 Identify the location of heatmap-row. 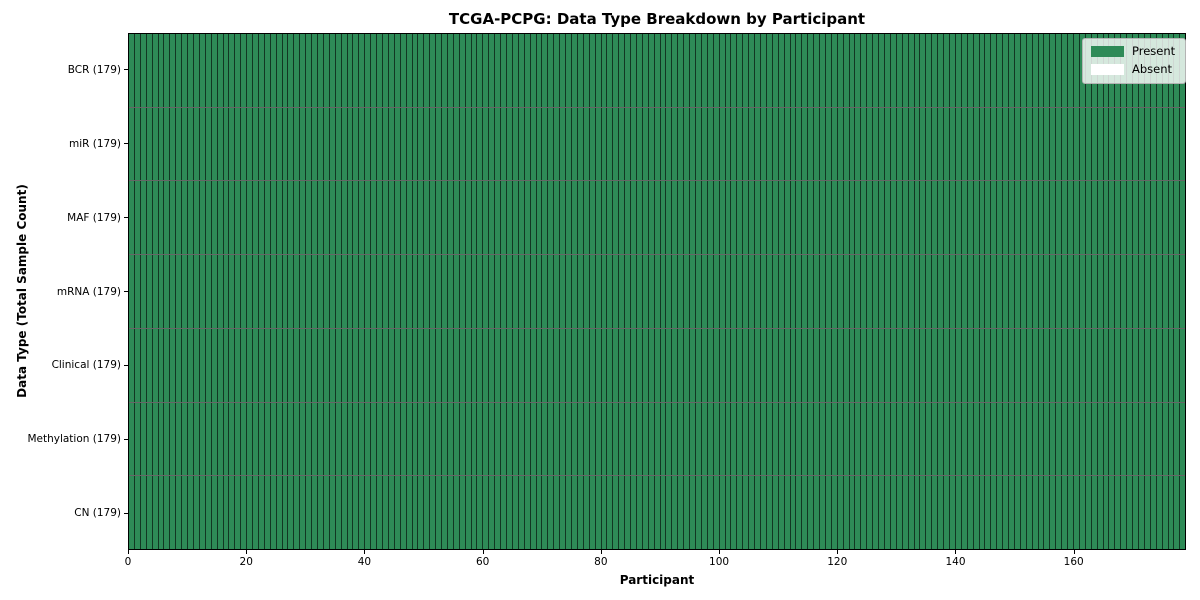
(657, 513).